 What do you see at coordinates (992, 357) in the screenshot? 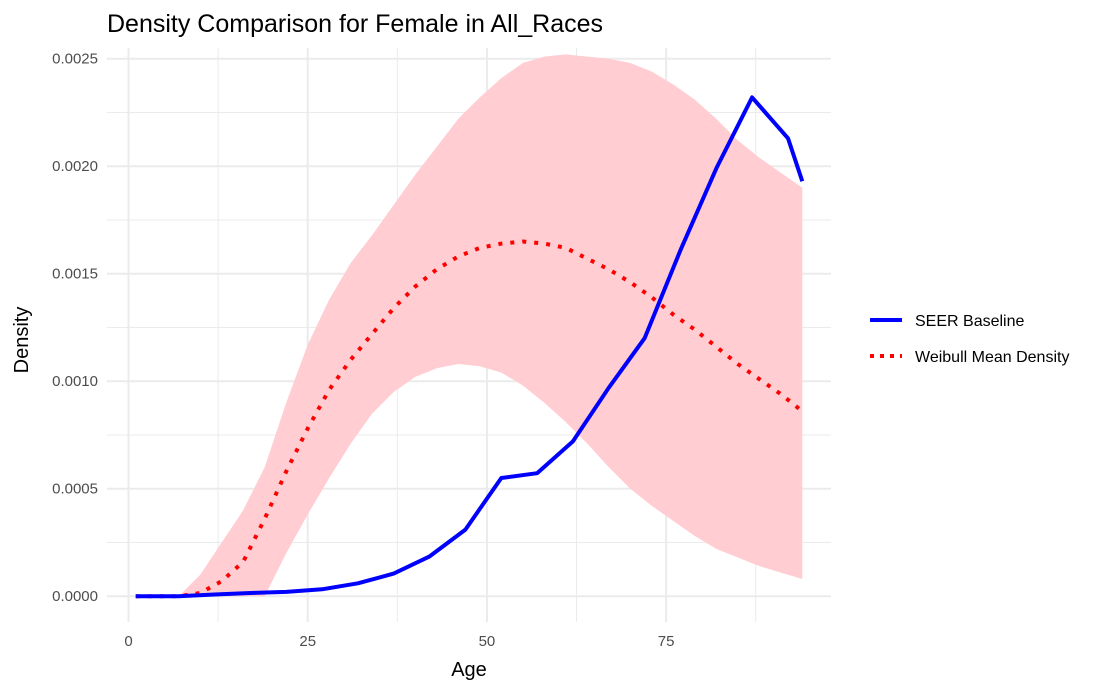
I see `legend-label-weibull-mean-density: Weibull Mean Density` at bounding box center [992, 357].